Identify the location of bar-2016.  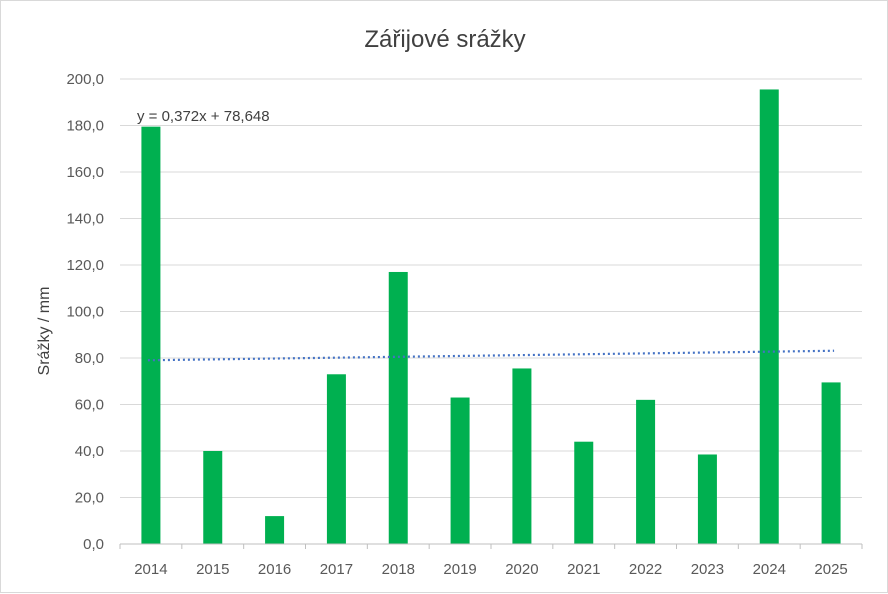
(275, 530).